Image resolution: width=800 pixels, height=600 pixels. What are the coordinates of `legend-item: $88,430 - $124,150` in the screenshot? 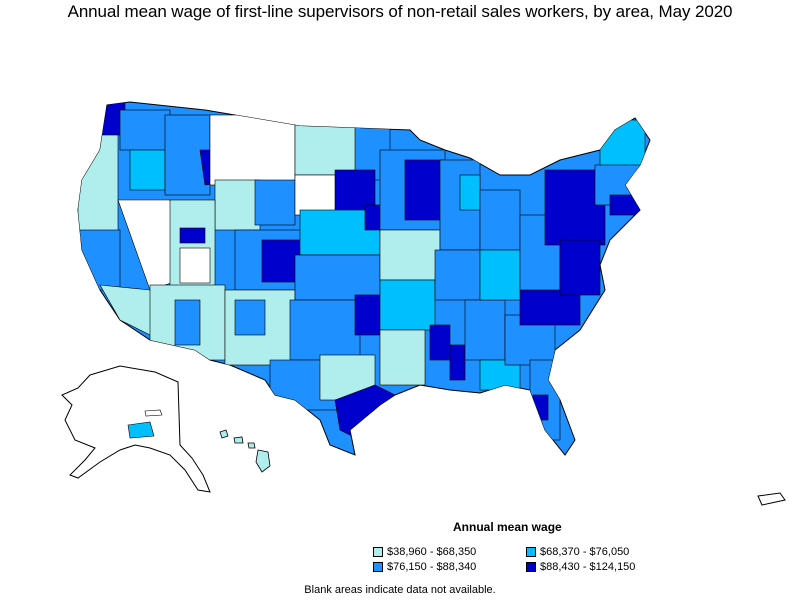 It's located at (580, 567).